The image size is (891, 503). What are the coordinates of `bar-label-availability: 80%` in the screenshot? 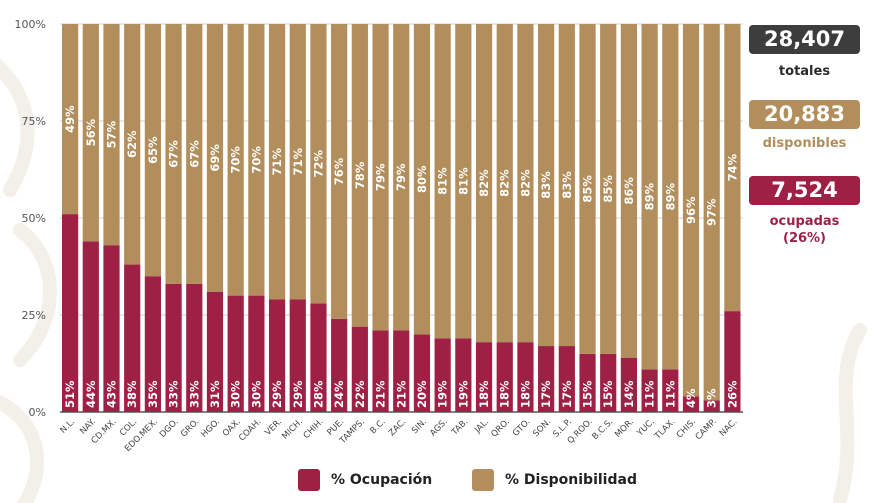 It's located at (422, 179).